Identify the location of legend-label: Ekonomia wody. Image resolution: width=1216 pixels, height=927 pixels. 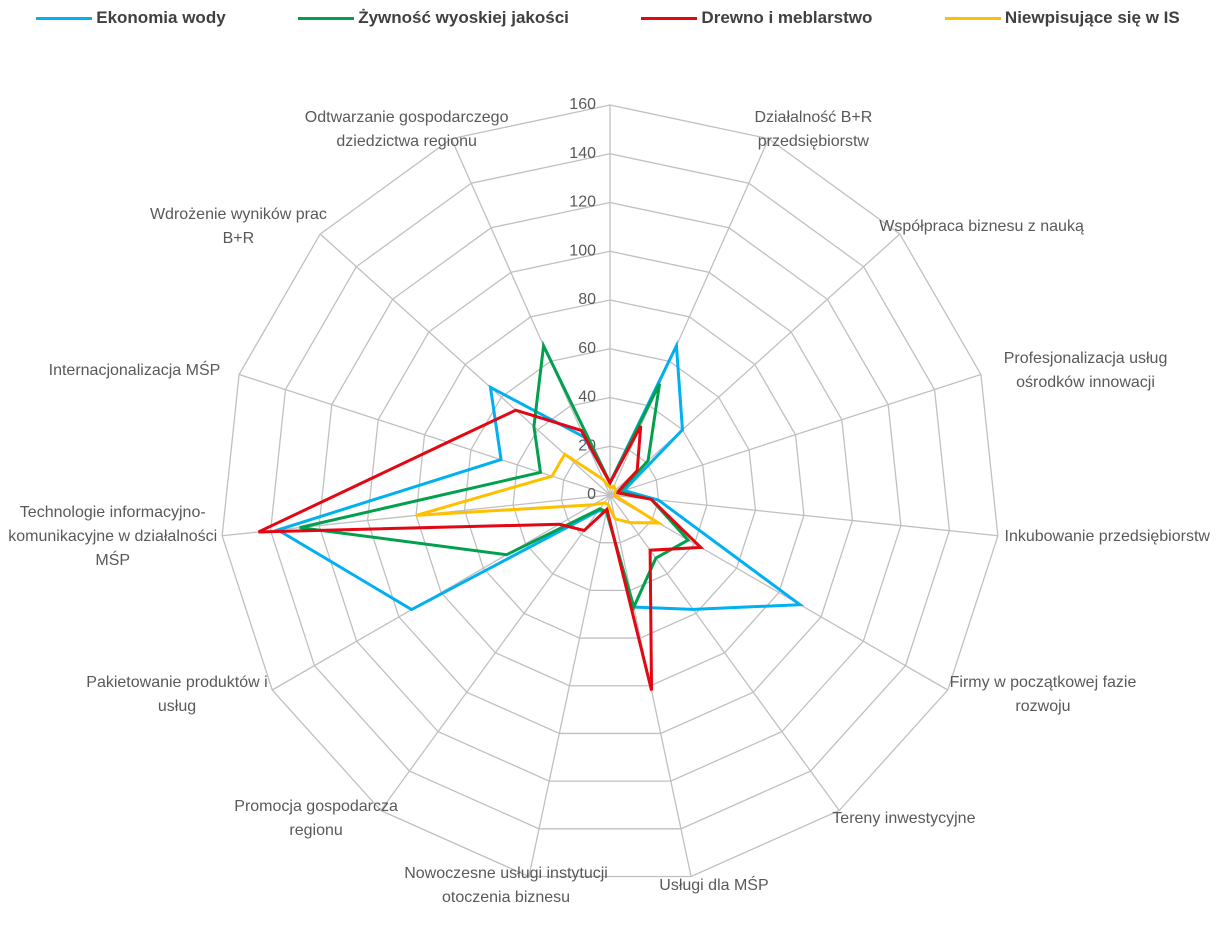
(161, 17).